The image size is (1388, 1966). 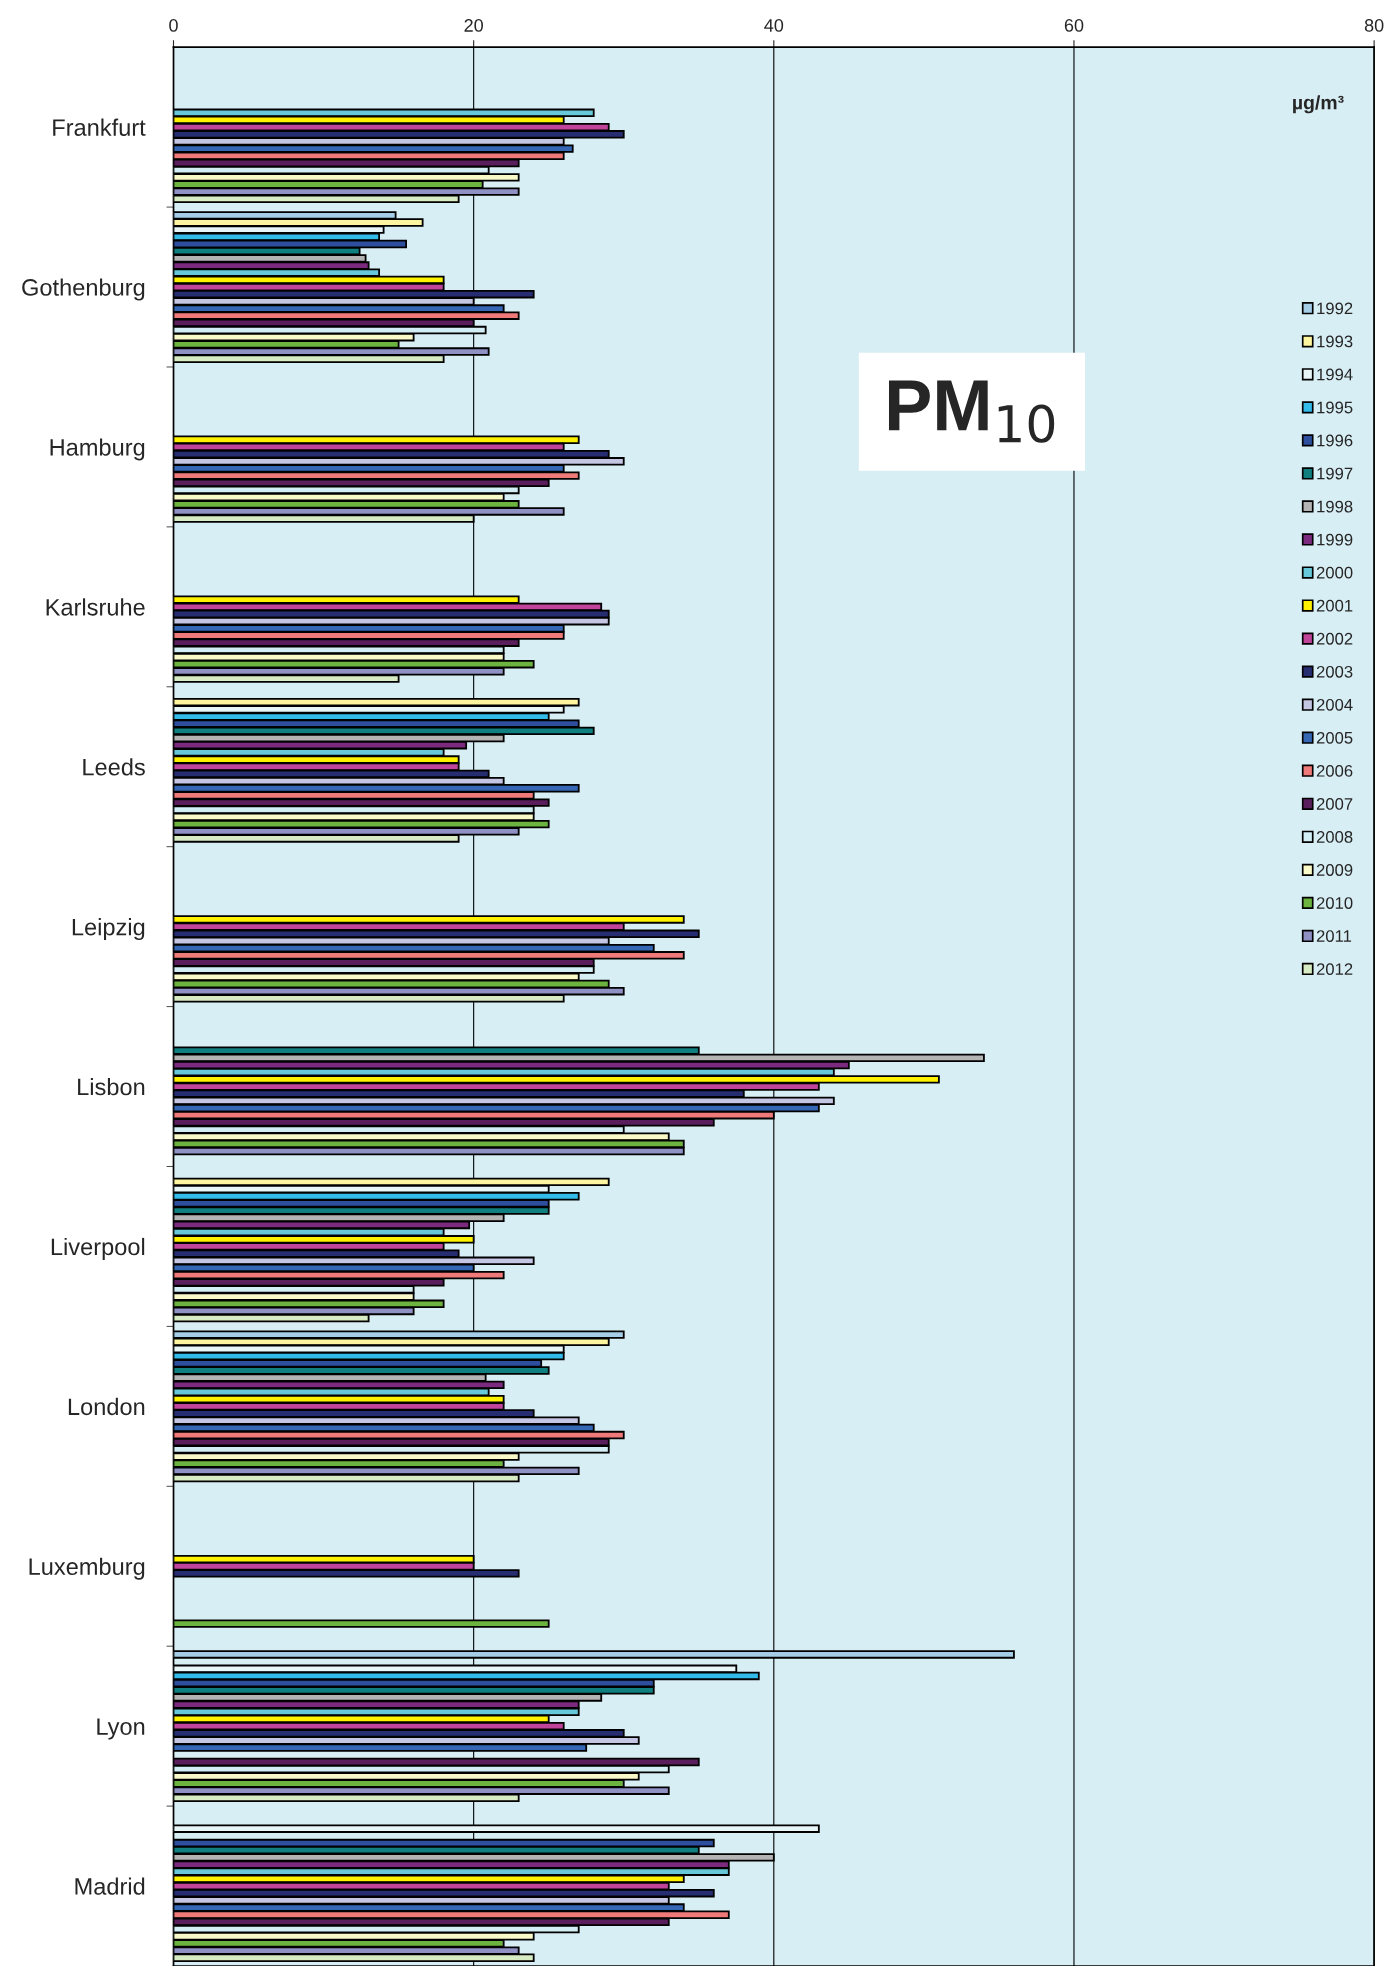 What do you see at coordinates (110, 1886) in the screenshot?
I see `y-tick-label: Madrid` at bounding box center [110, 1886].